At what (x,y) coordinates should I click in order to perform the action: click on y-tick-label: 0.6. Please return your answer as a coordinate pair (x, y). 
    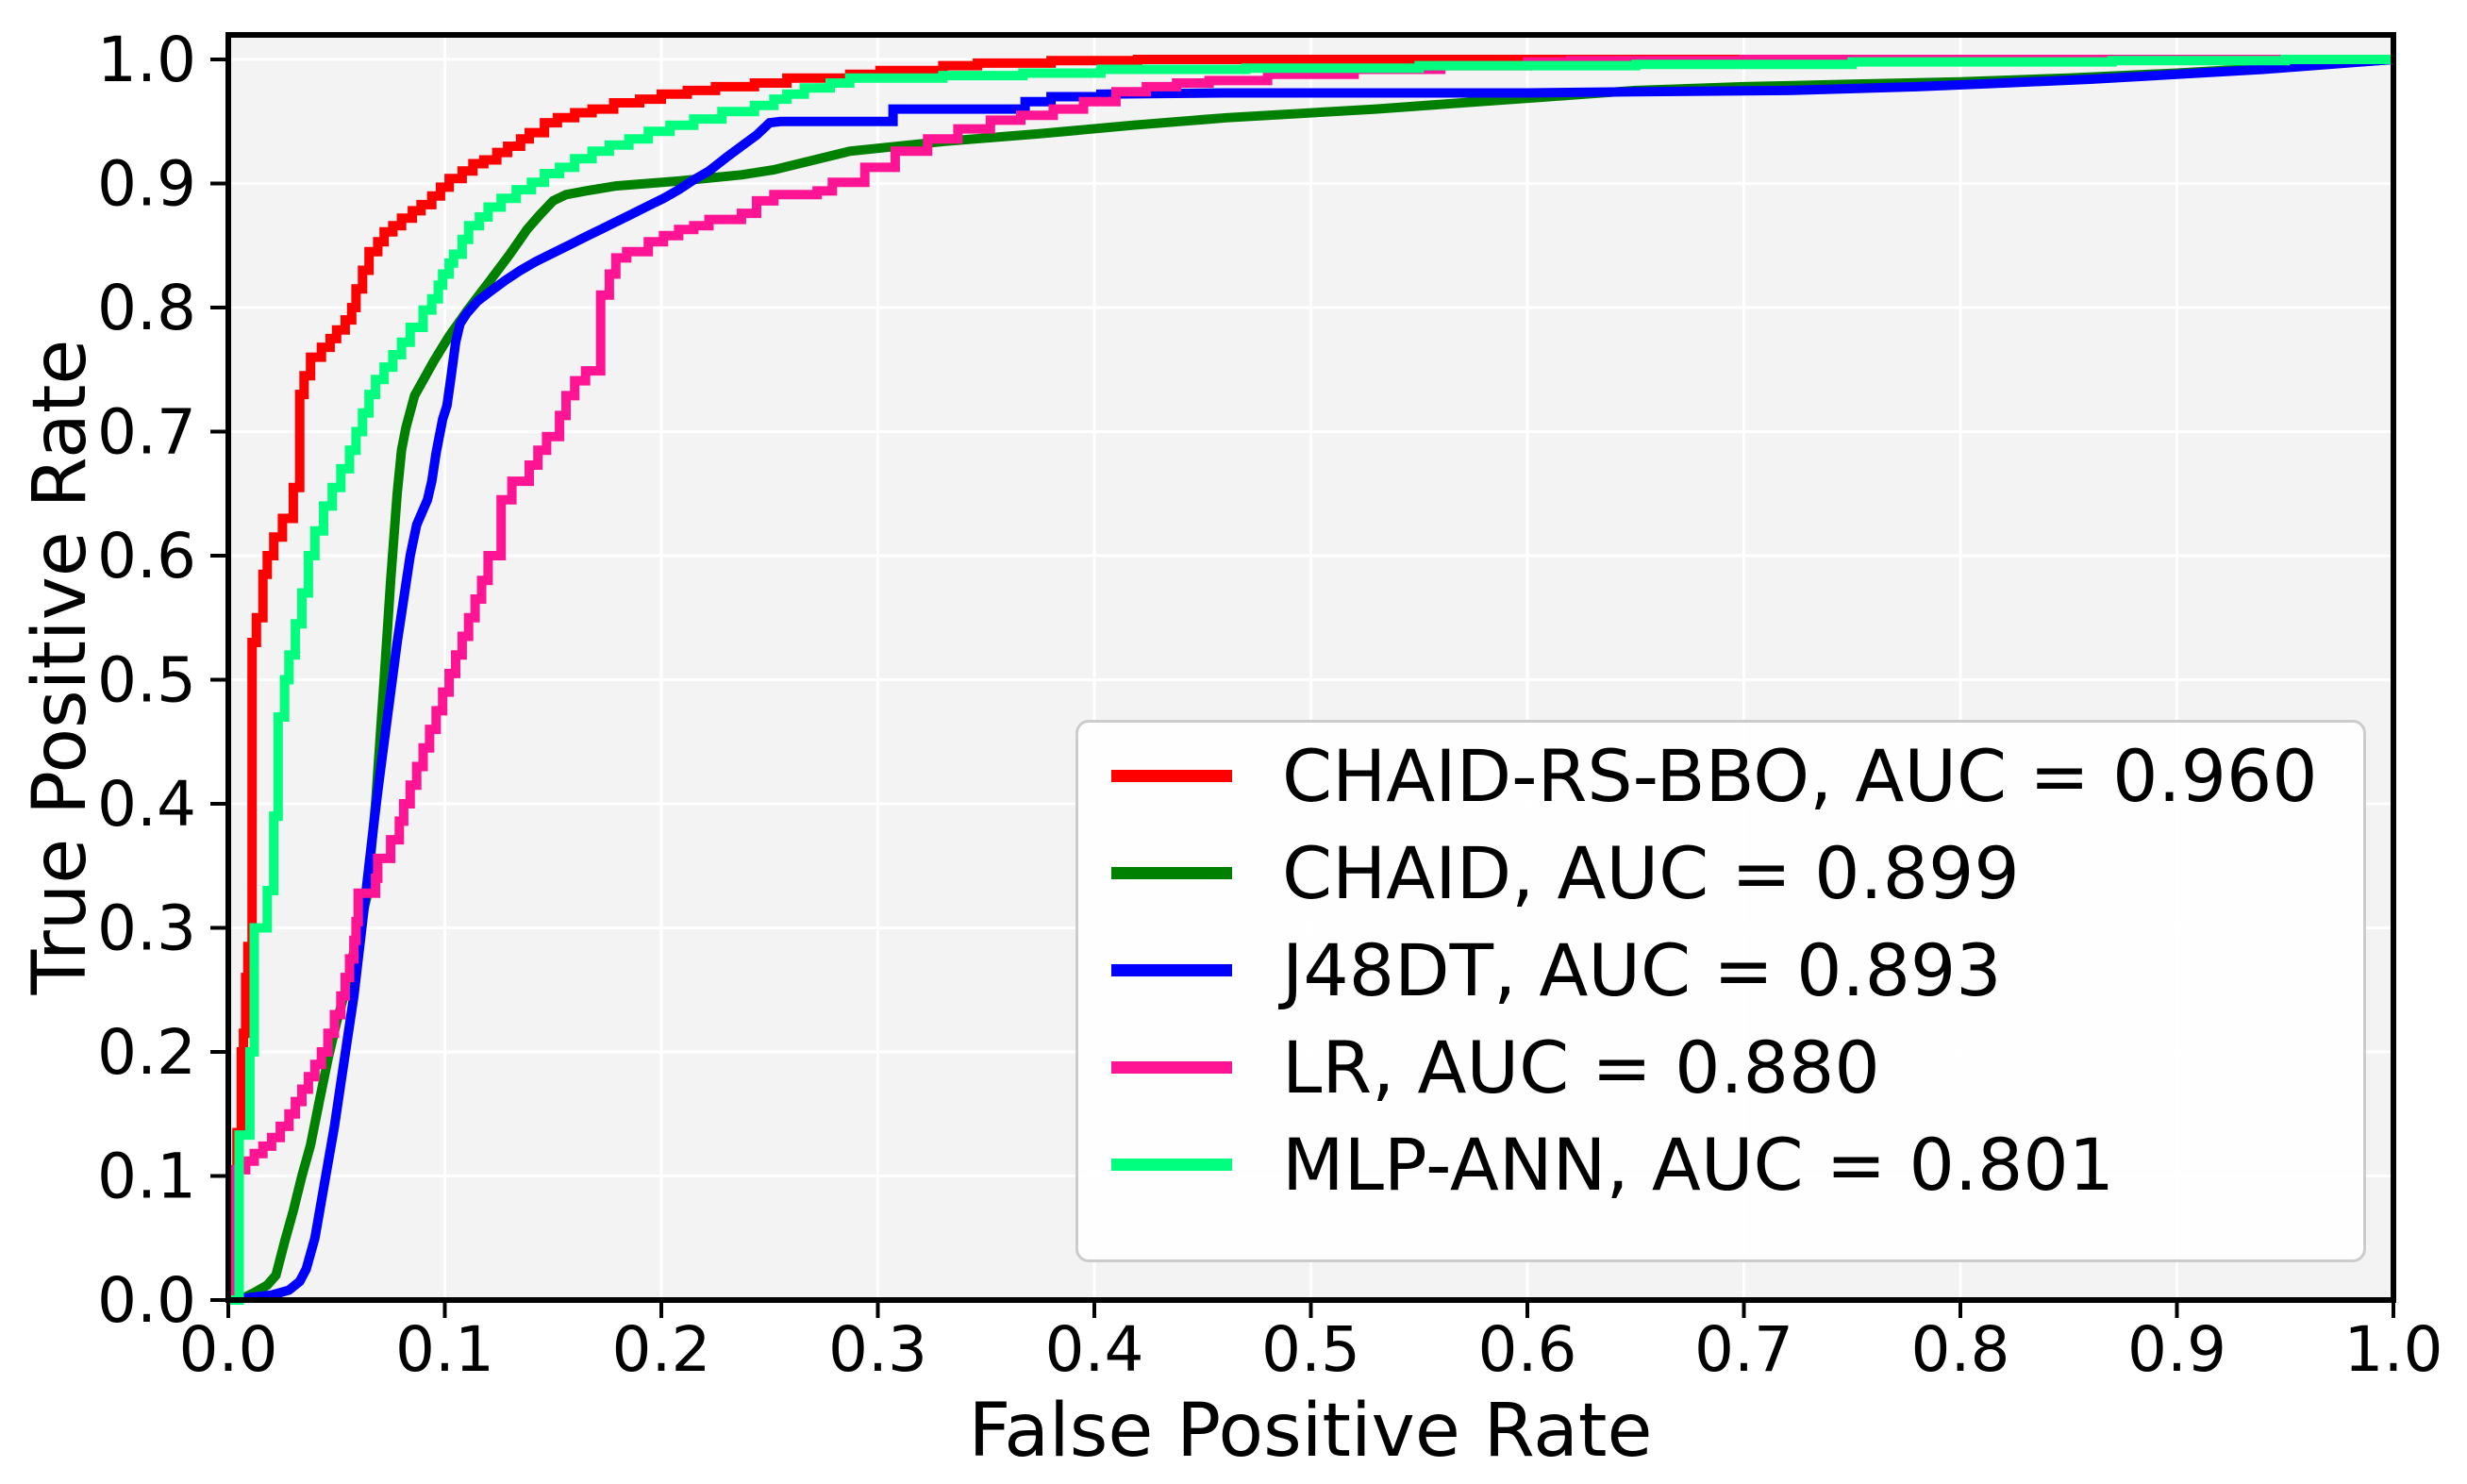
    Looking at the image, I should click on (146, 556).